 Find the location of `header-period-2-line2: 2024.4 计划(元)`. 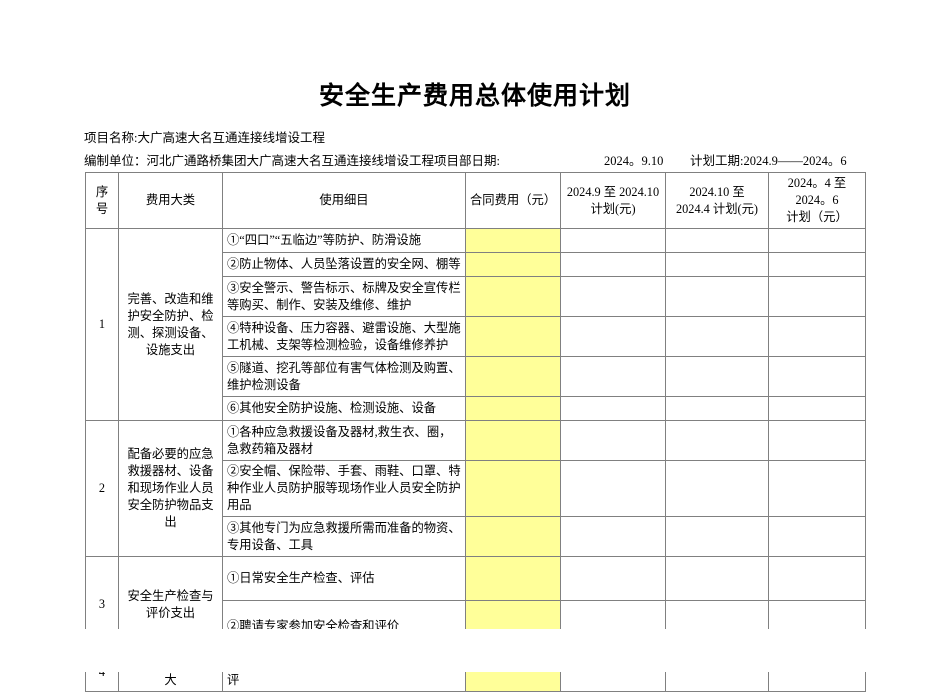

header-period-2-line2: 2024.4 计划(元) is located at coordinates (717, 208).